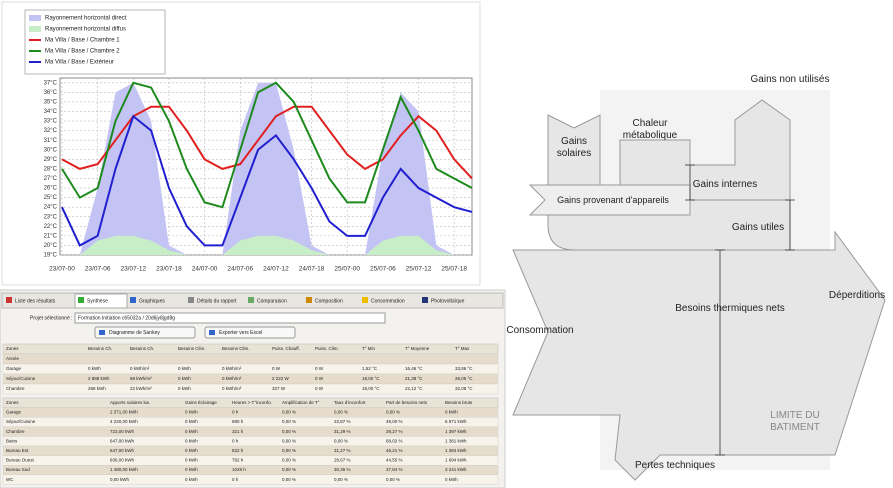 This screenshot has width=893, height=488. Describe the element at coordinates (51, 131) in the screenshot. I see `y-tick-label: 32°C` at that location.